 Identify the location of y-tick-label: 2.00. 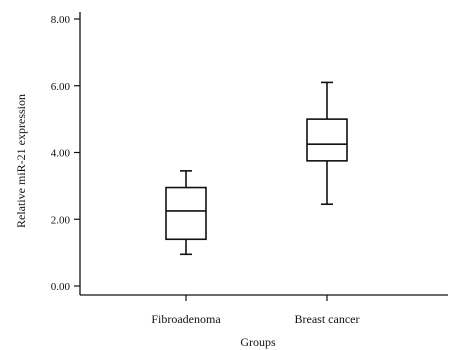
(61, 220).